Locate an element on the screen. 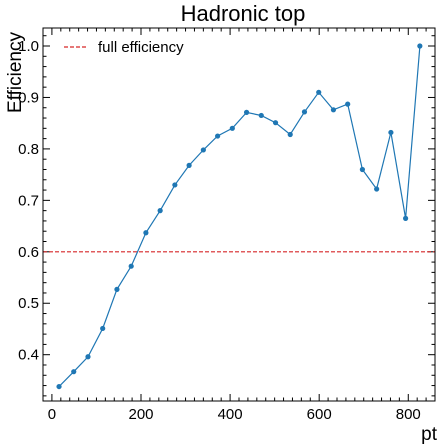 This screenshot has height=447, width=441. chart-title: Hadronic top is located at coordinates (243, 13).